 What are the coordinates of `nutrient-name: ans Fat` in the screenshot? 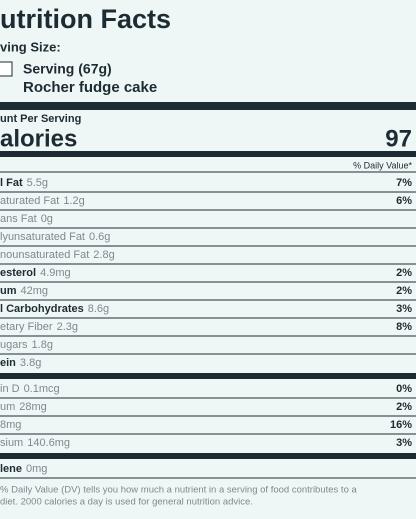 It's located at (18, 219).